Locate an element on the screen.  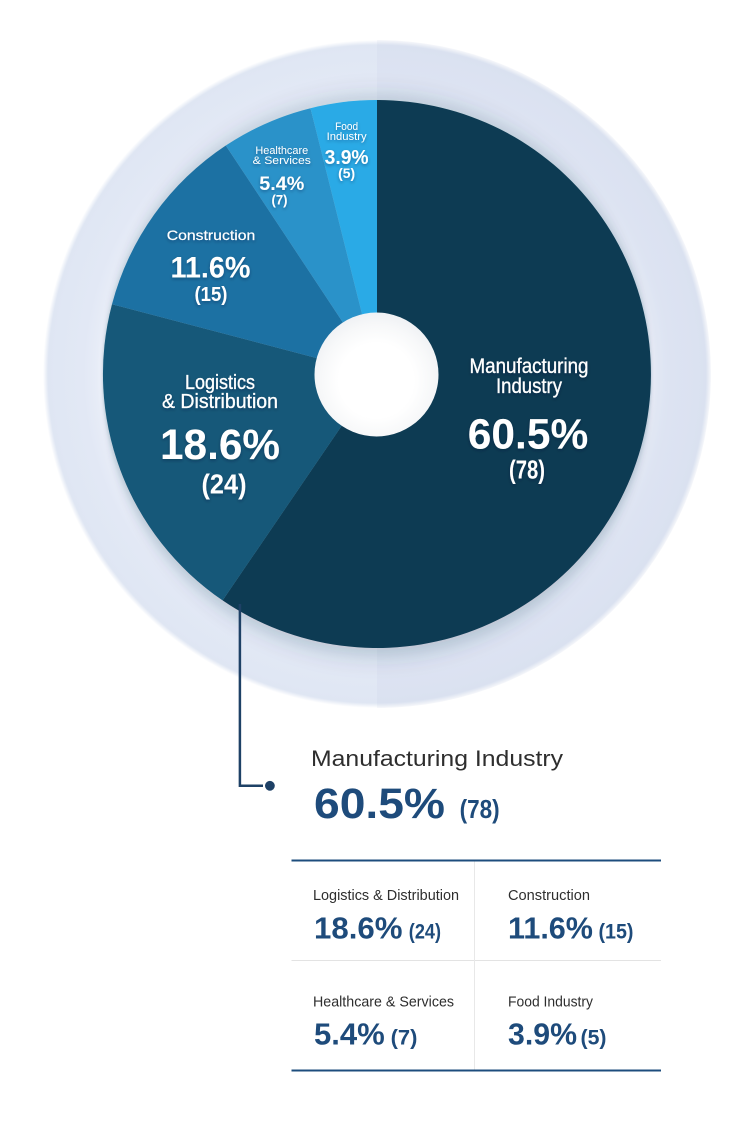
svg-text: Food is located at coordinates (346, 127).